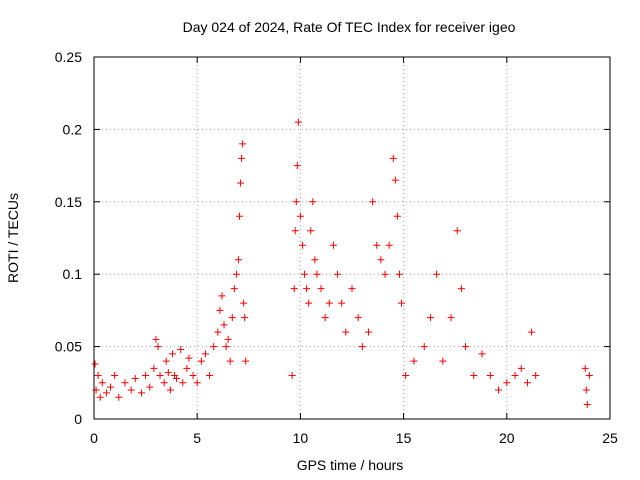 Image resolution: width=640 pixels, height=480 pixels. I want to click on x-axis-label: GPS time / hours, so click(350, 465).